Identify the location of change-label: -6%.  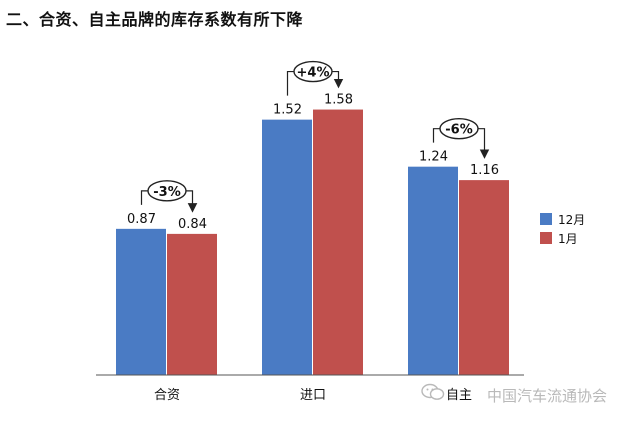
(458, 130).